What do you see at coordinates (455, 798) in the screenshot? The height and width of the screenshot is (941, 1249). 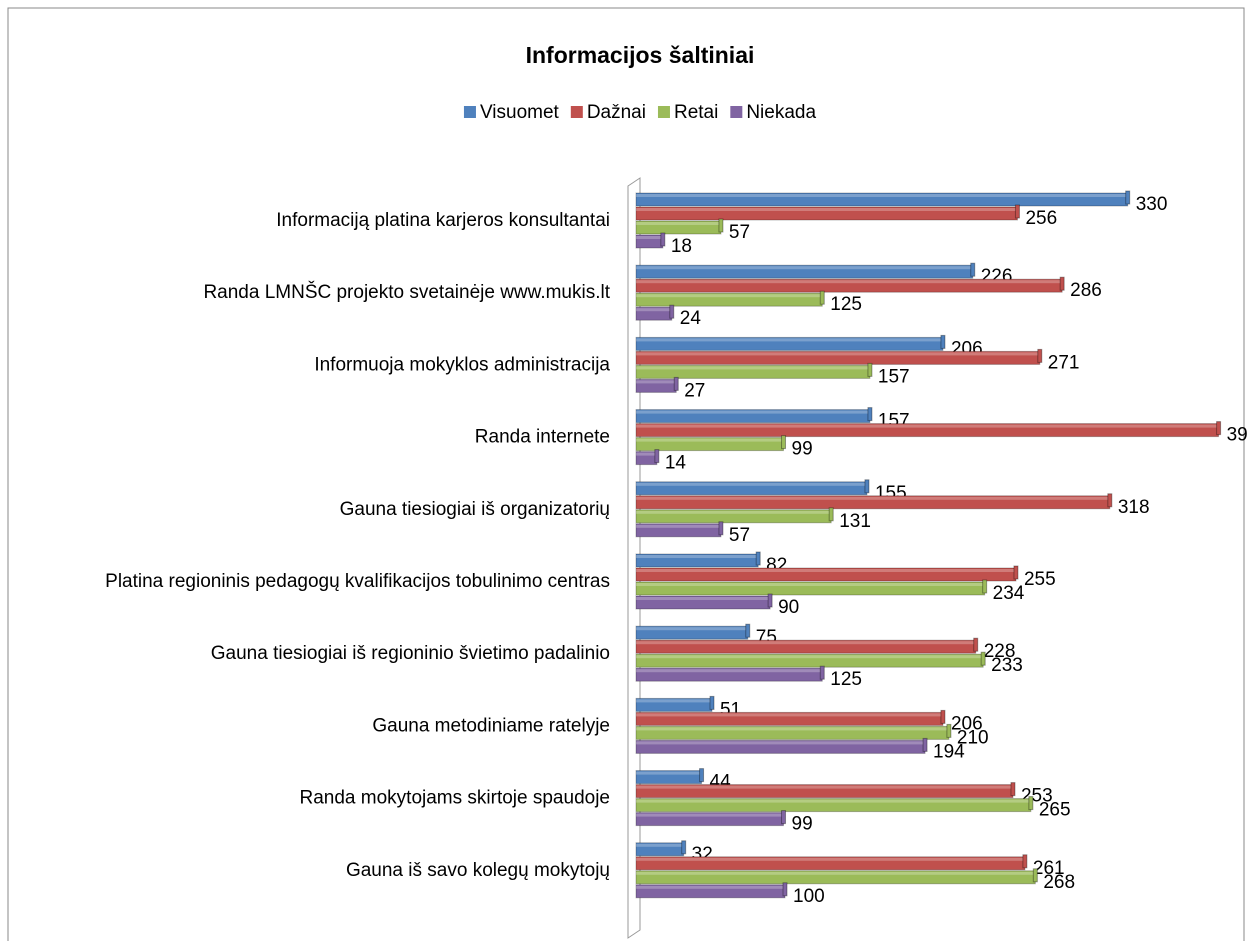 I see `category-label: Randa mokytojams skirtoje spaudoje` at bounding box center [455, 798].